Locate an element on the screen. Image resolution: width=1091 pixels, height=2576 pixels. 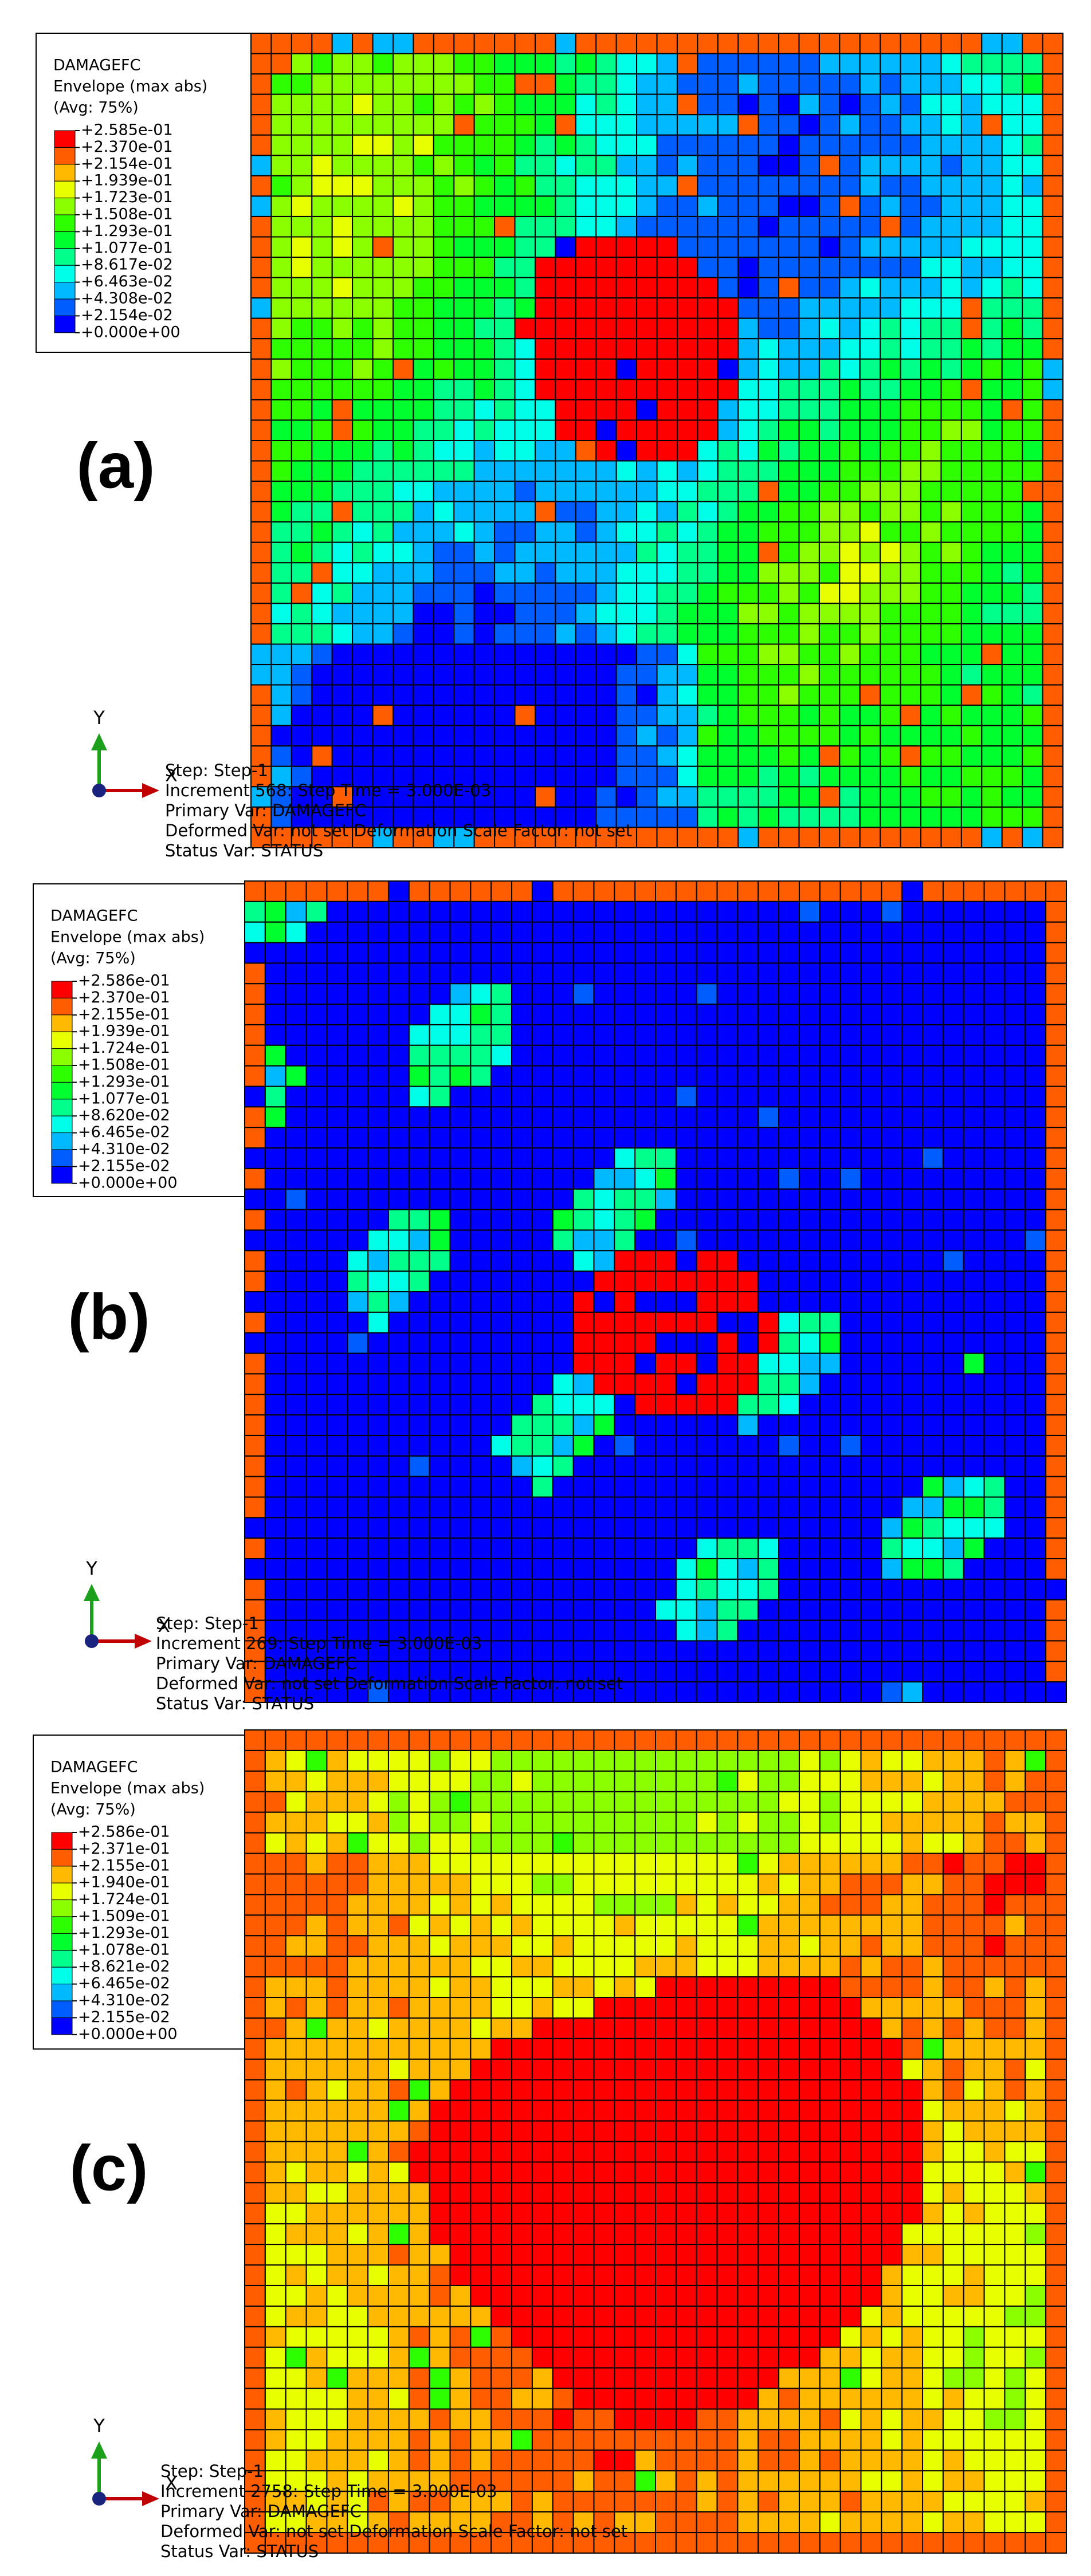
y-arrow-head is located at coordinates (99, 2450).